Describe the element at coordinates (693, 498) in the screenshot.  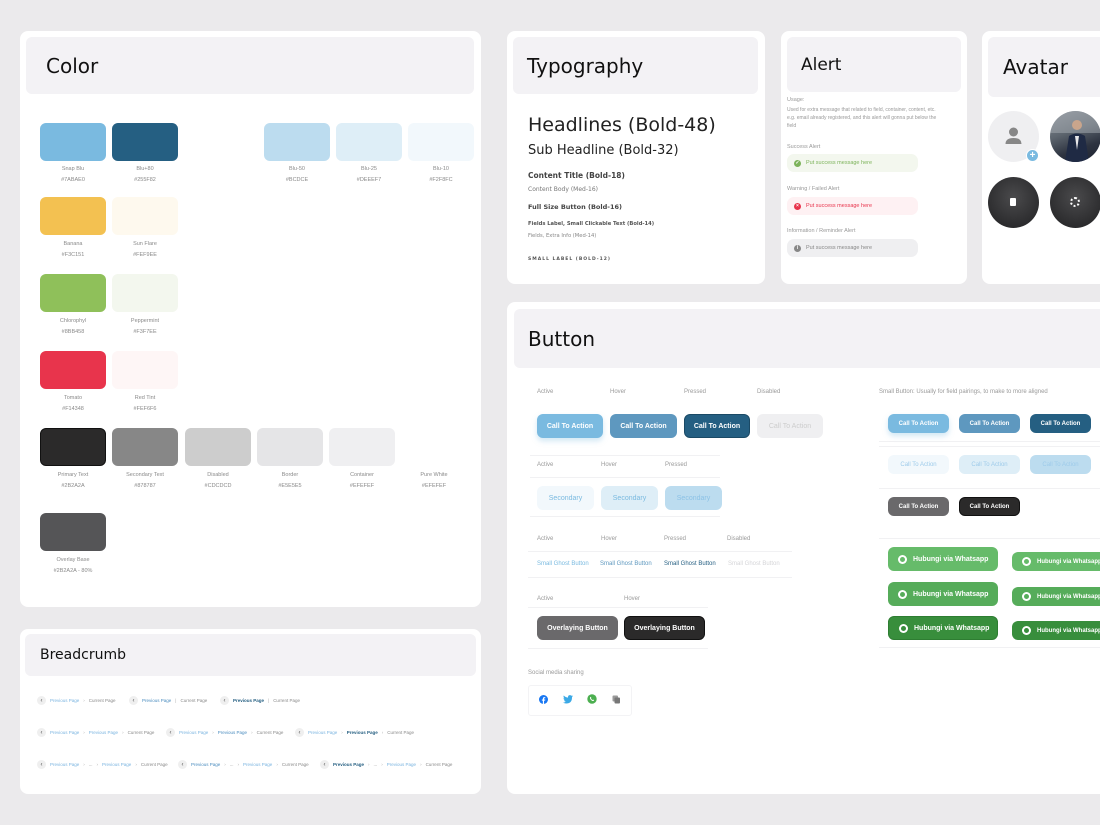
I see `secondary-button-pressed: Secondary` at that location.